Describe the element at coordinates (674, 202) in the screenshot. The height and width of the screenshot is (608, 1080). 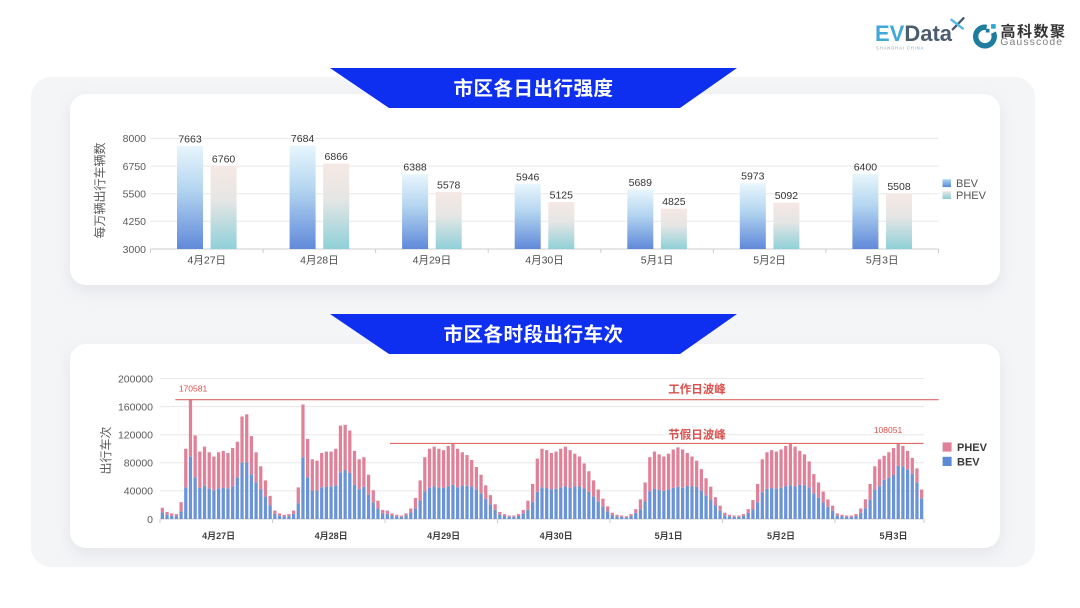
I see `svg-text: 4825` at that location.